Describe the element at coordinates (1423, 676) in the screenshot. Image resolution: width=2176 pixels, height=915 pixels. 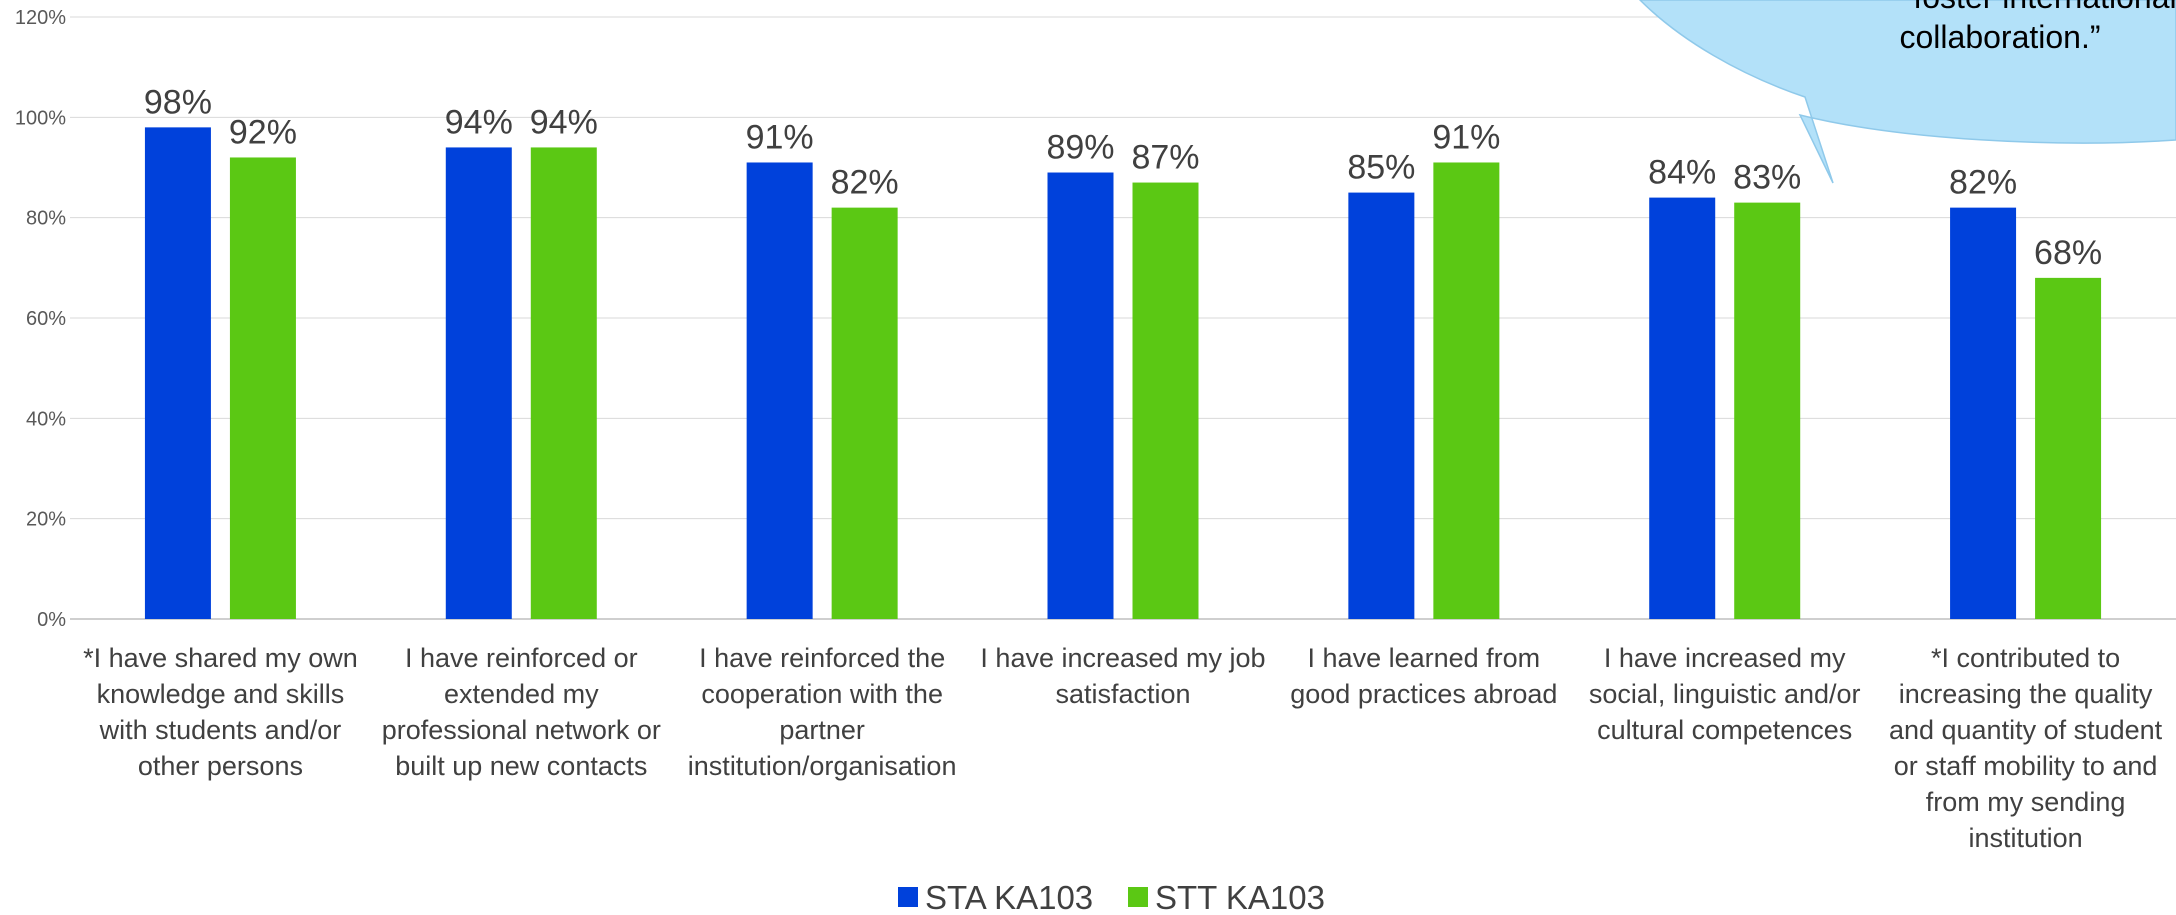
I see `category-label: I have learned from good practices abroad` at that location.